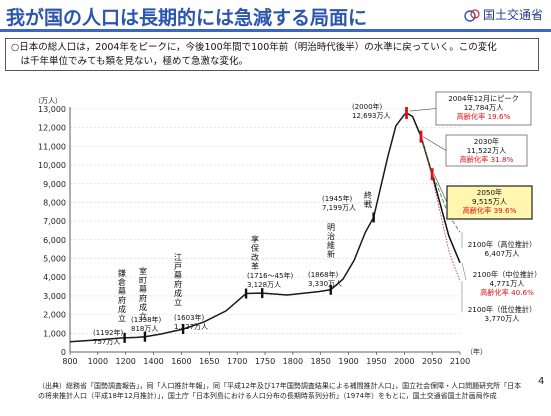 The width and height of the screenshot is (551, 416). What do you see at coordinates (371, 116) in the screenshot?
I see `annotation-y2000: 12,693万人` at bounding box center [371, 116].